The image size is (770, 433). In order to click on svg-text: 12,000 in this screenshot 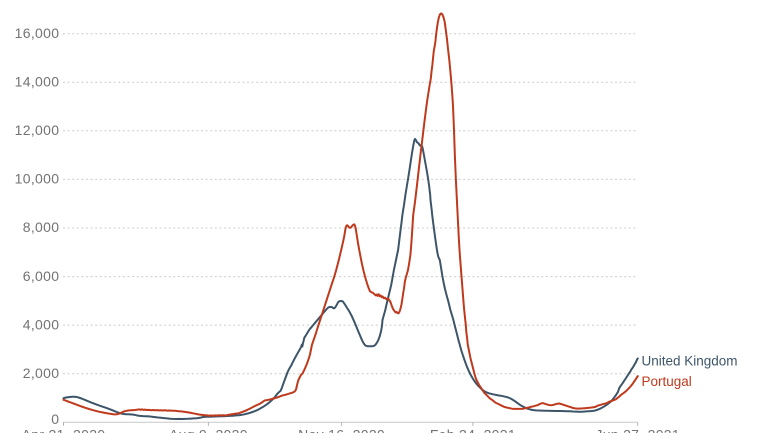, I will do `click(37, 130)`.